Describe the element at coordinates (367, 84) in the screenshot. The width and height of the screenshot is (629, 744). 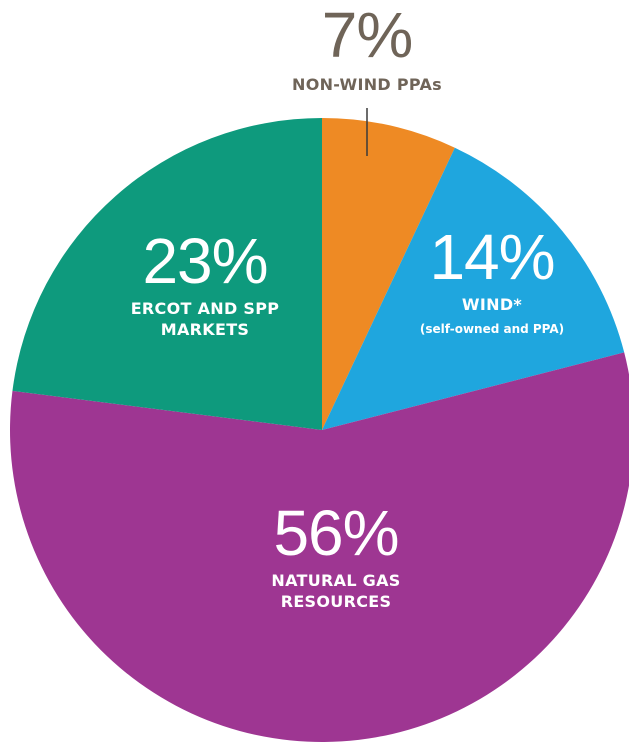
I see `category-label: NON-WIND PPAs` at that location.